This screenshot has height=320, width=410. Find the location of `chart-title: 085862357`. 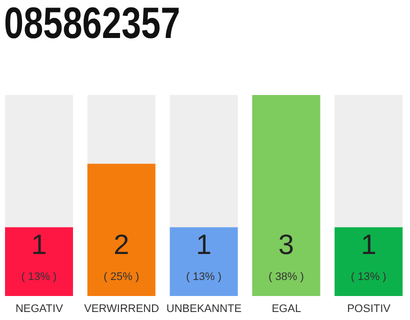

chart-title: 085862357 is located at coordinates (92, 24).